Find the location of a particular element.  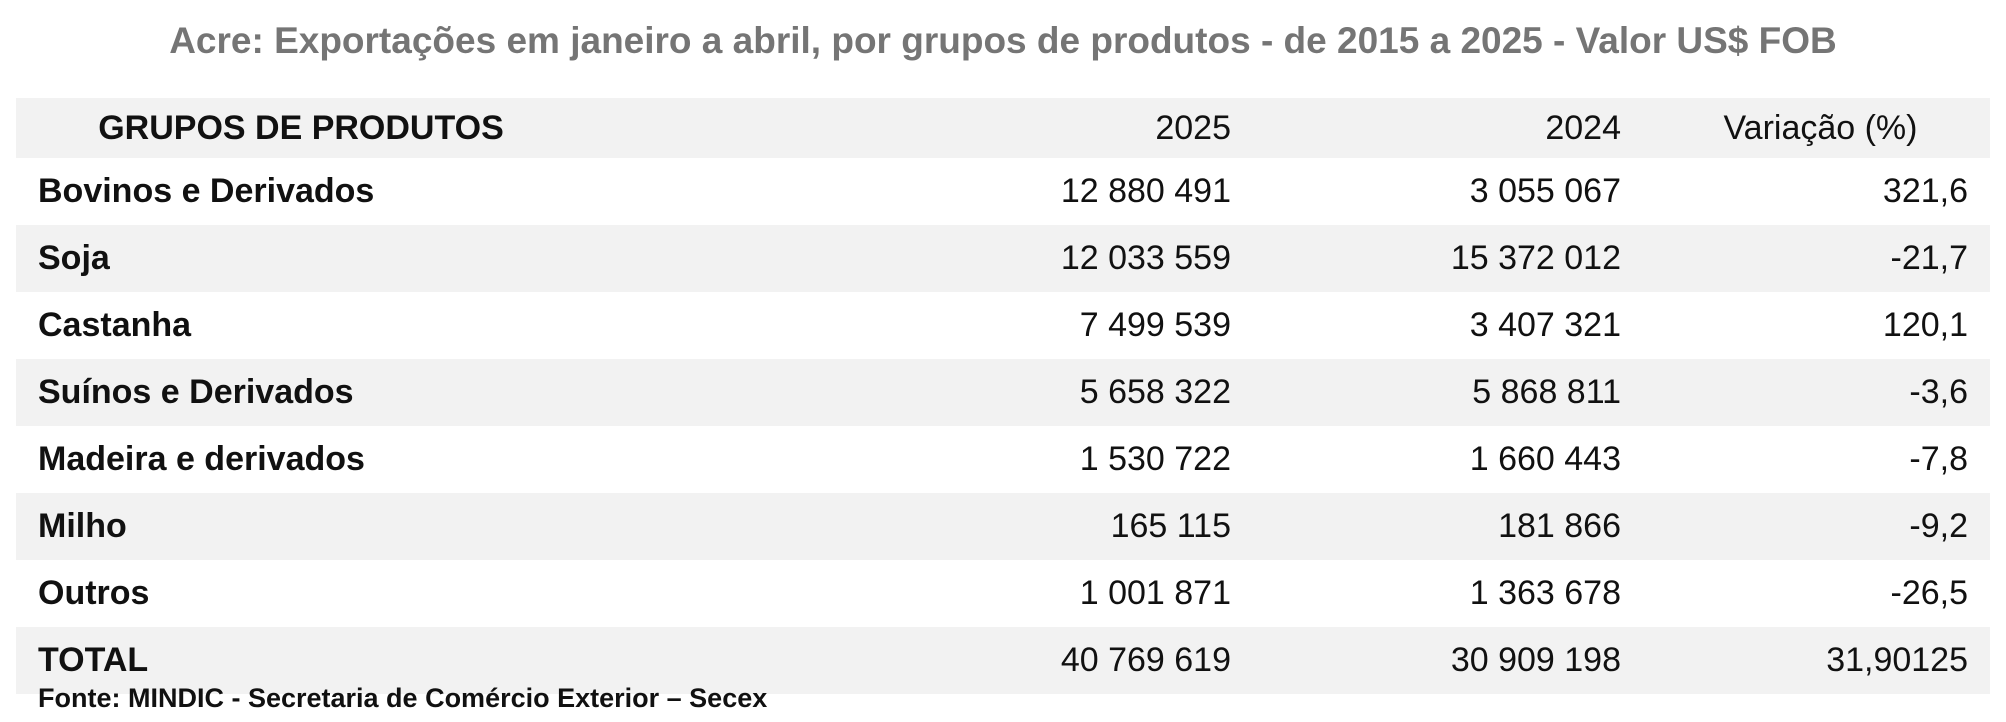

value-2024: 5 868 811 is located at coordinates (1546, 392).